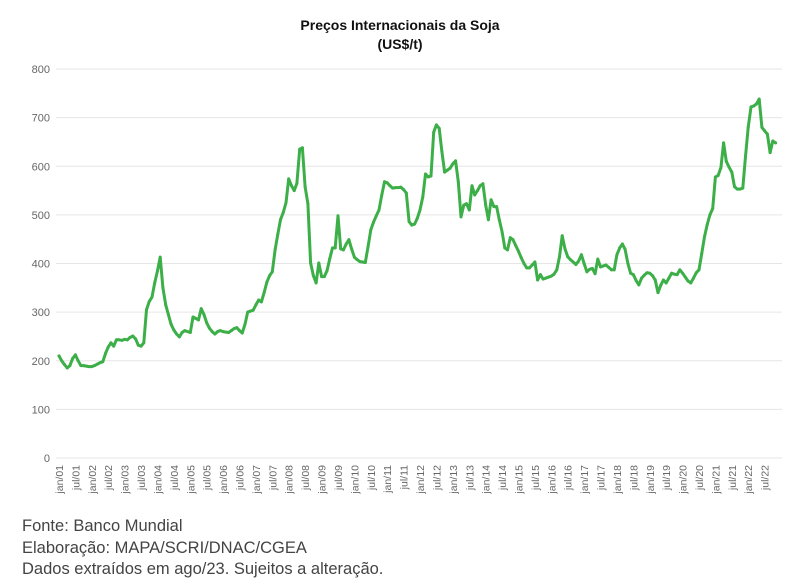  I want to click on x-tick-label: jan/06, so click(224, 480).